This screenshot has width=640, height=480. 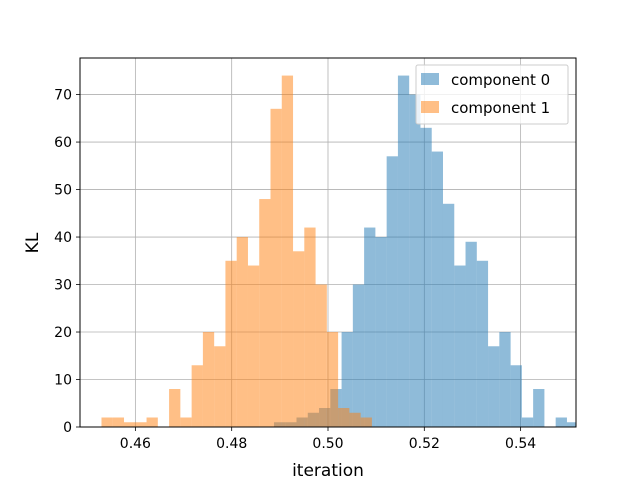 I want to click on legend: component 0 component 1, so click(x=492, y=94).